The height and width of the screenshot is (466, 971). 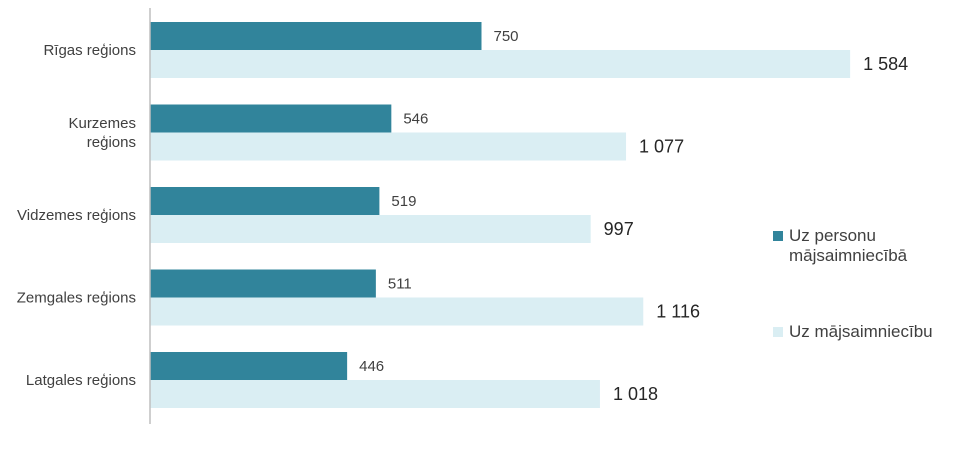 I want to click on data-label: 750, so click(x=506, y=36).